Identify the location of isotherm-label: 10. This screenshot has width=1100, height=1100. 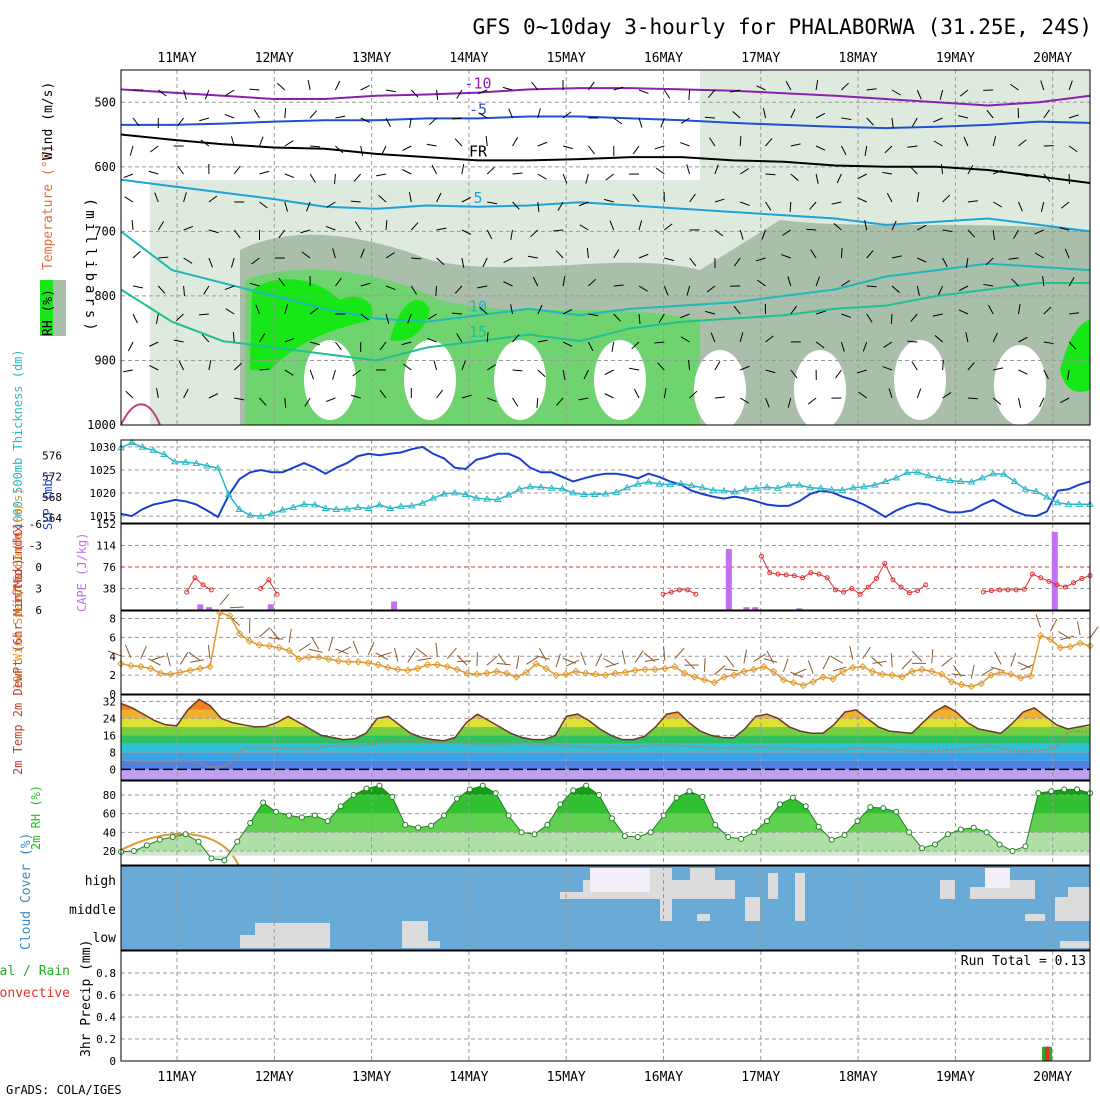
(478, 306).